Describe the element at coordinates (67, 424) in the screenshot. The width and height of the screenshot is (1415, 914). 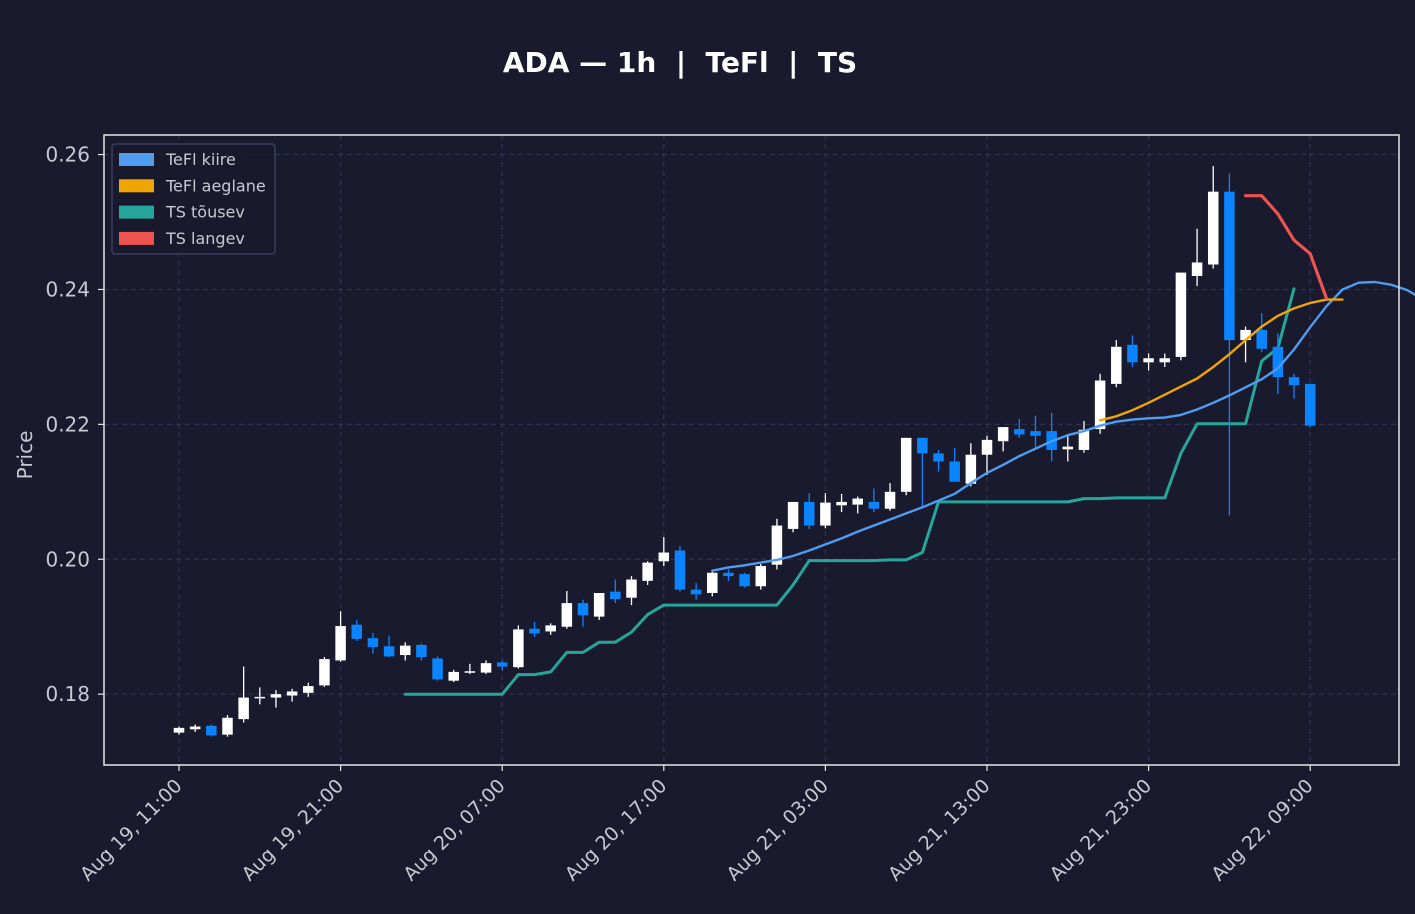
I see `y-tick-label: 0.22` at that location.